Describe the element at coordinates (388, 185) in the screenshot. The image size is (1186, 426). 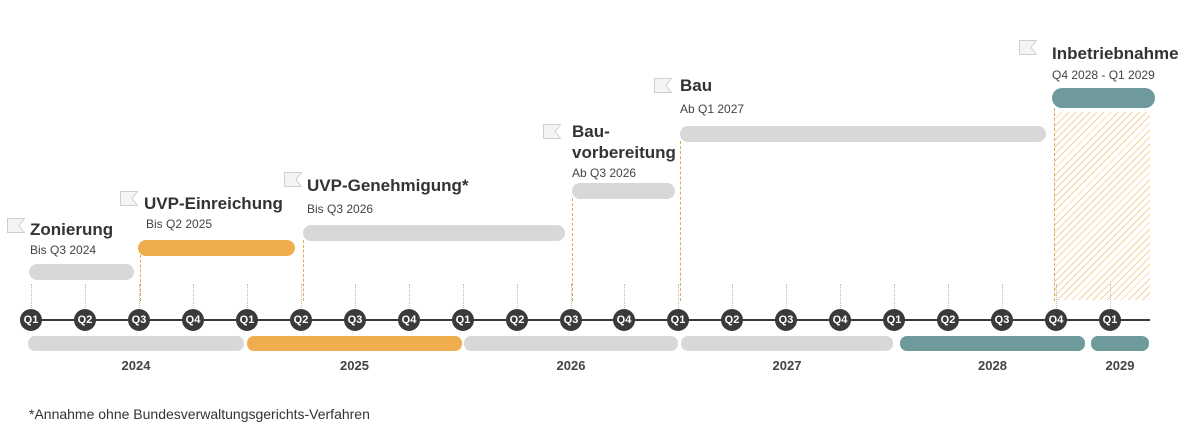
I see `phase-title: UVP-Genehmigung*` at that location.